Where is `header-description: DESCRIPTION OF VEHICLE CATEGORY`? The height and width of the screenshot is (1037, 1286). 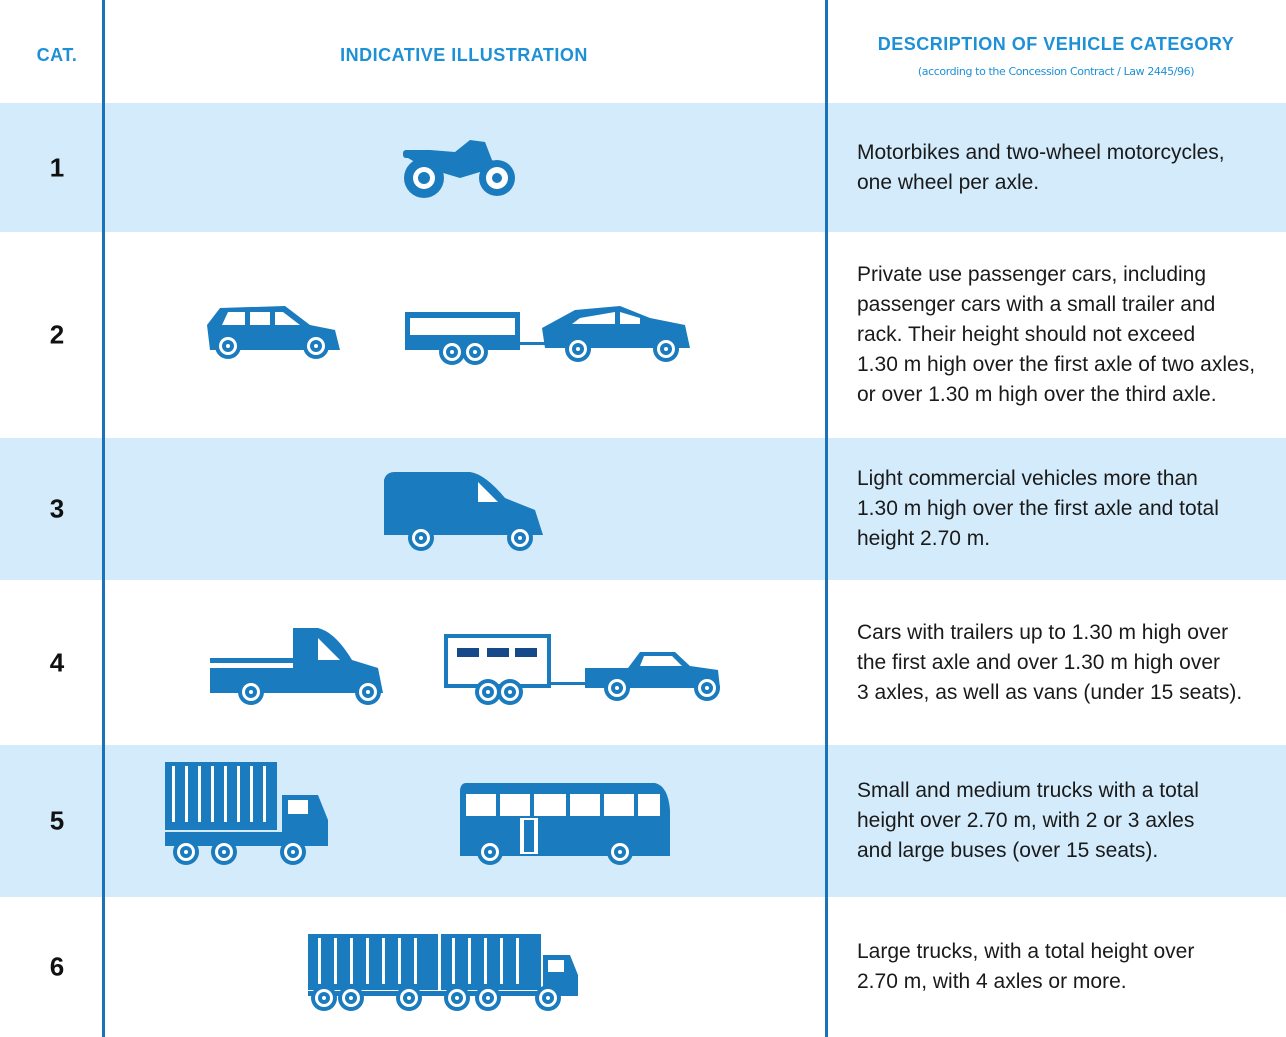
header-description: DESCRIPTION OF VEHICLE CATEGORY is located at coordinates (1056, 44).